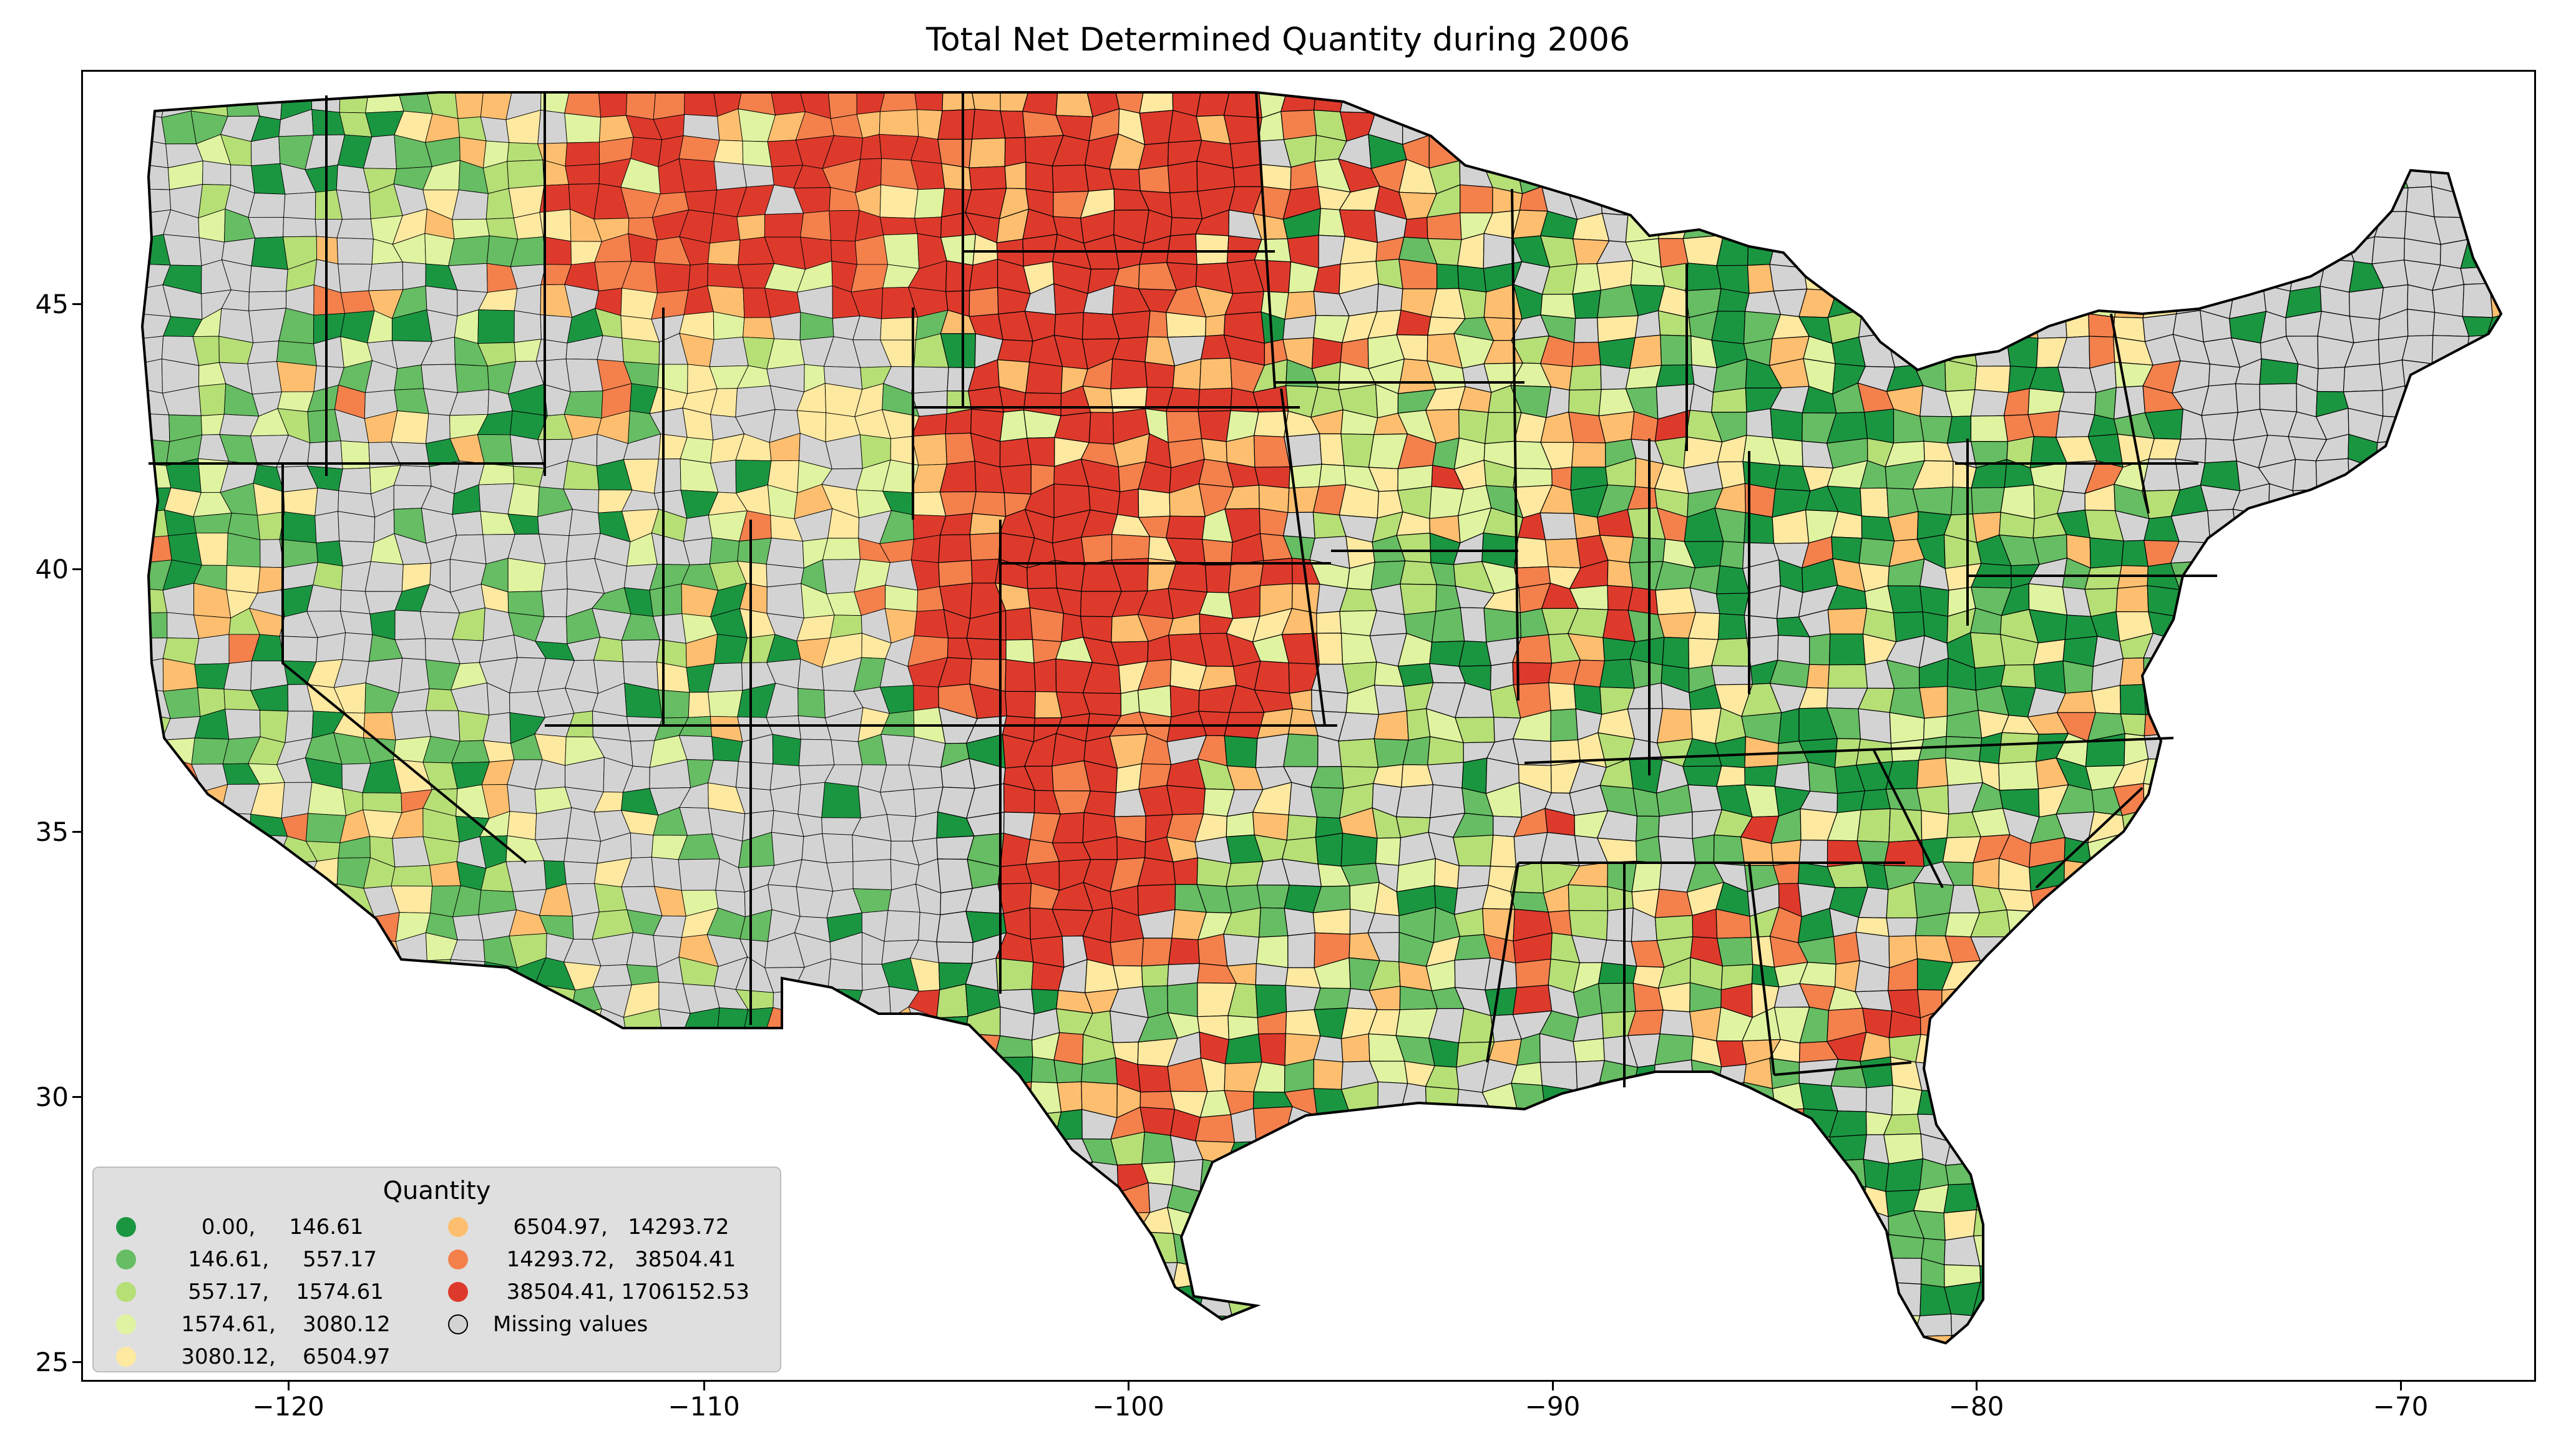  What do you see at coordinates (250, 1292) in the screenshot?
I see `legend-item: 557.17, 1574.61` at bounding box center [250, 1292].